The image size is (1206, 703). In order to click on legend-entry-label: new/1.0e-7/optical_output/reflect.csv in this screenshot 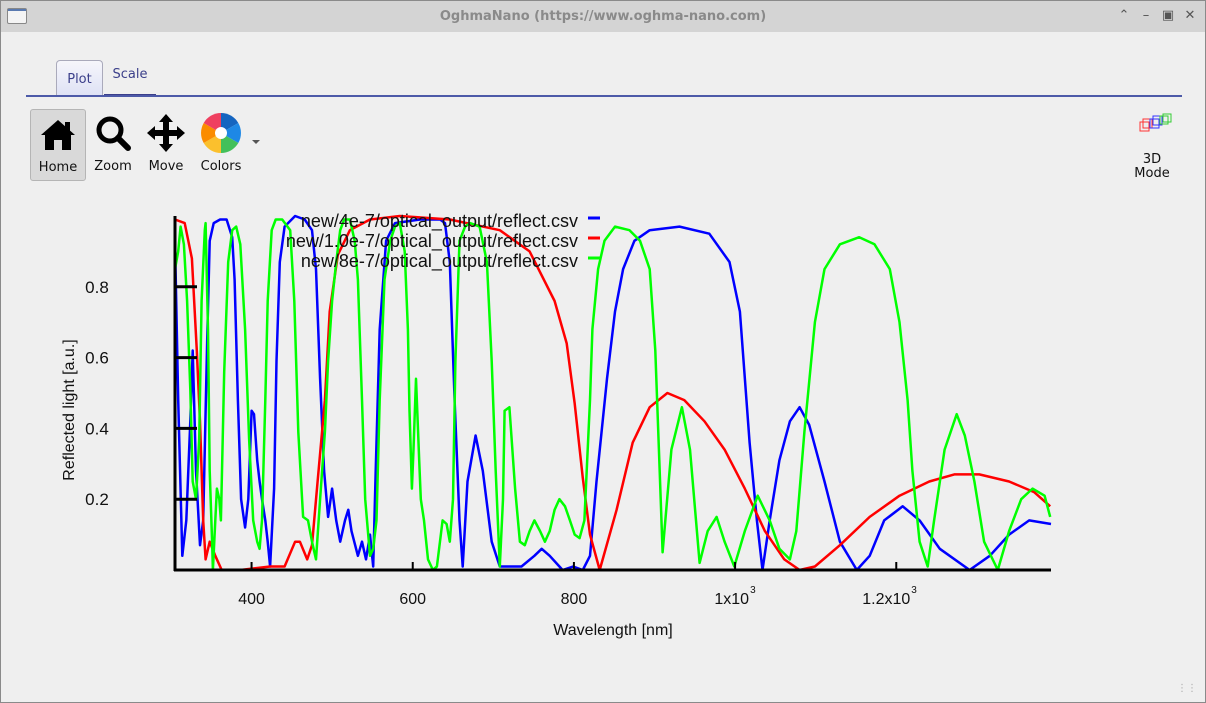, I will do `click(432, 241)`.